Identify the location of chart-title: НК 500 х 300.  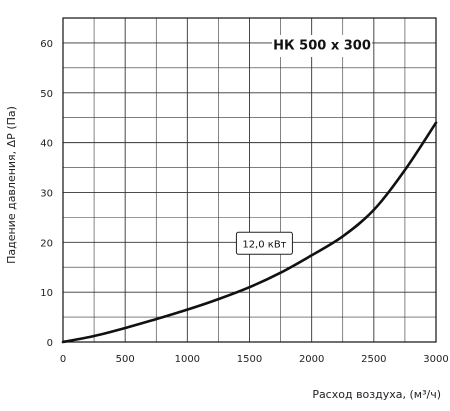
(322, 46).